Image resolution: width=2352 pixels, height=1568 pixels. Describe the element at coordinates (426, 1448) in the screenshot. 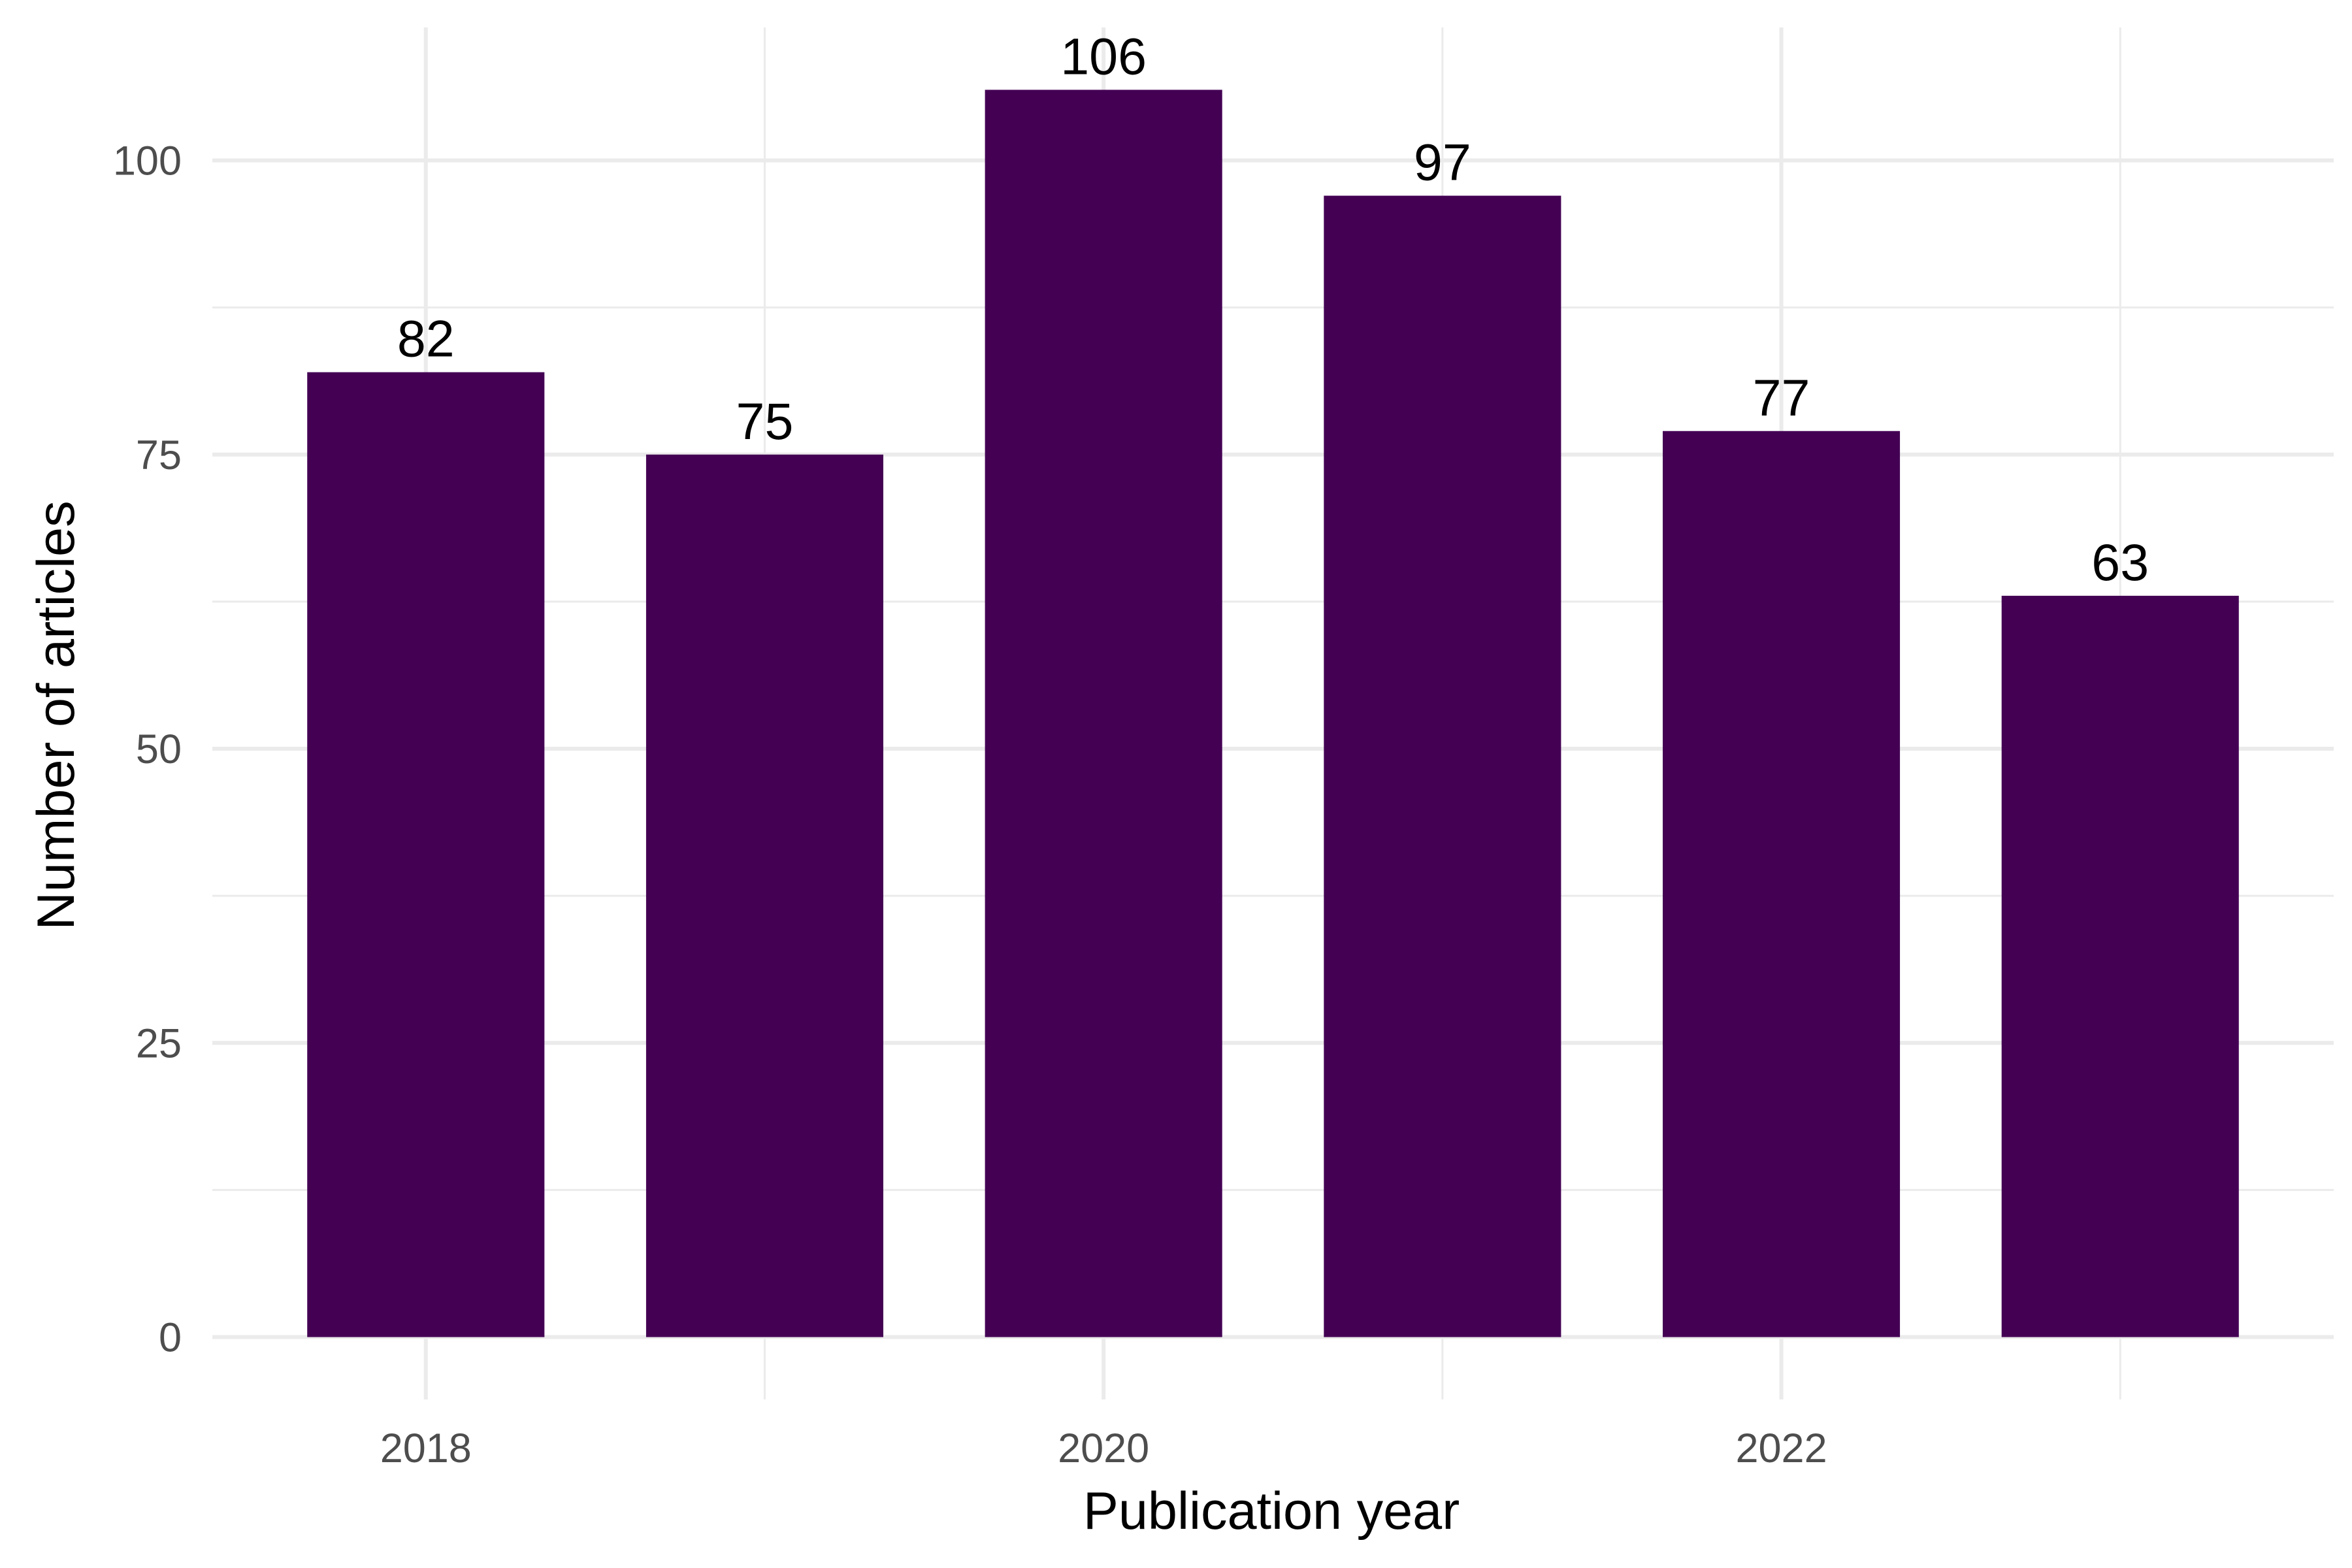

I see `x-tick-label: 2018` at that location.